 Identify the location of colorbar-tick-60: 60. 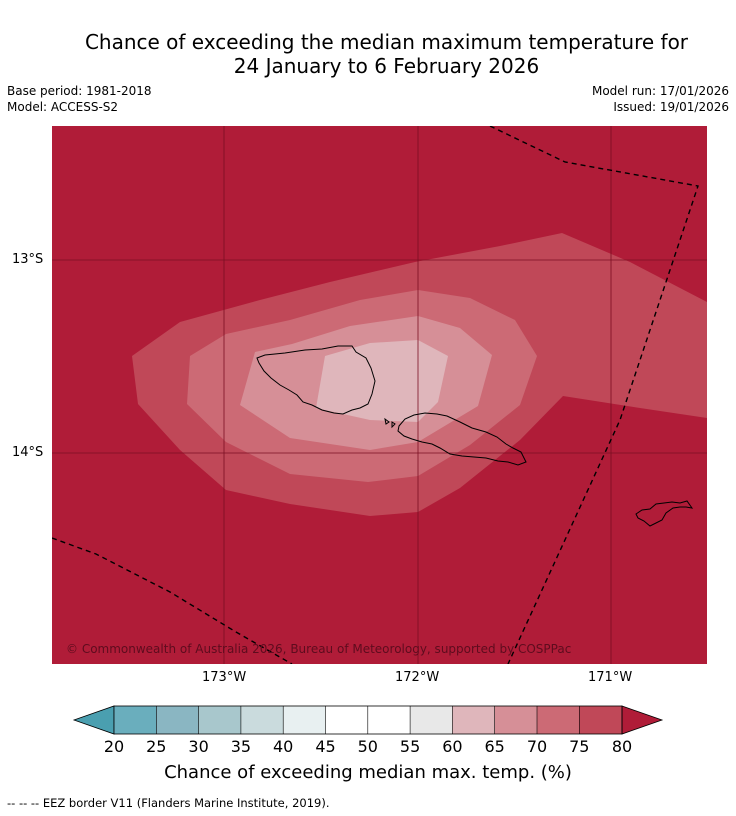
(452, 746).